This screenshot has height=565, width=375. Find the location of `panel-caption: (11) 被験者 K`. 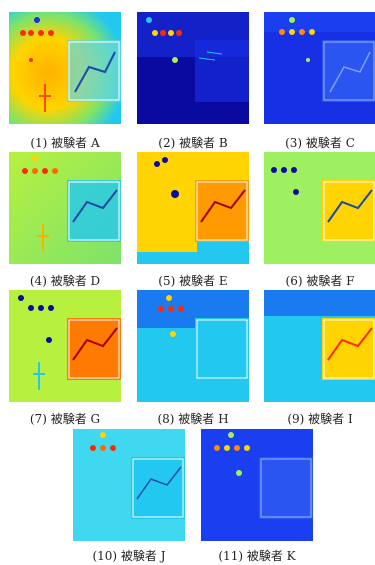

panel-caption: (11) 被験者 K is located at coordinates (257, 556).